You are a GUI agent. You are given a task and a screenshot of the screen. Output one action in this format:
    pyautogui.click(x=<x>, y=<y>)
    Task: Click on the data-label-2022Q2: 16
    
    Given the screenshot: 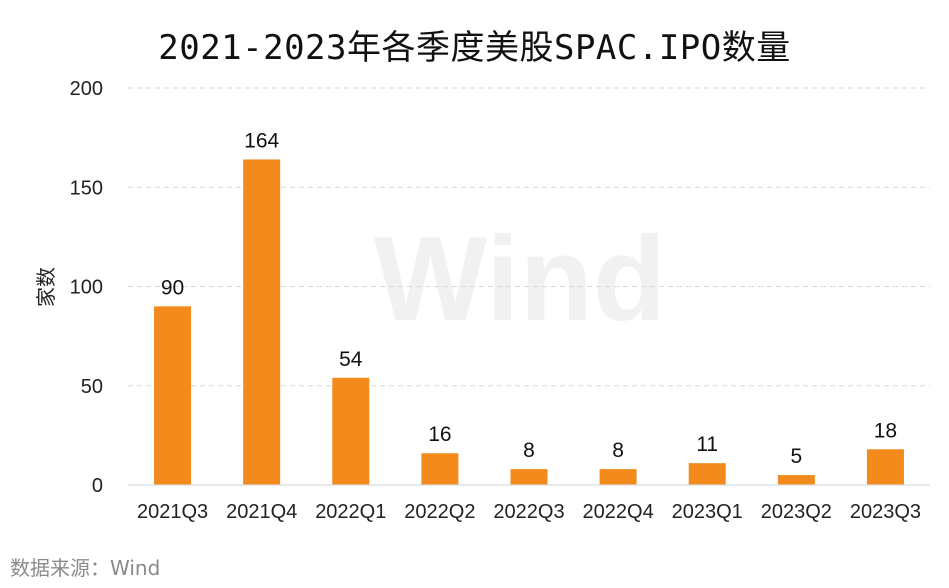 What is the action you would take?
    pyautogui.click(x=439, y=434)
    